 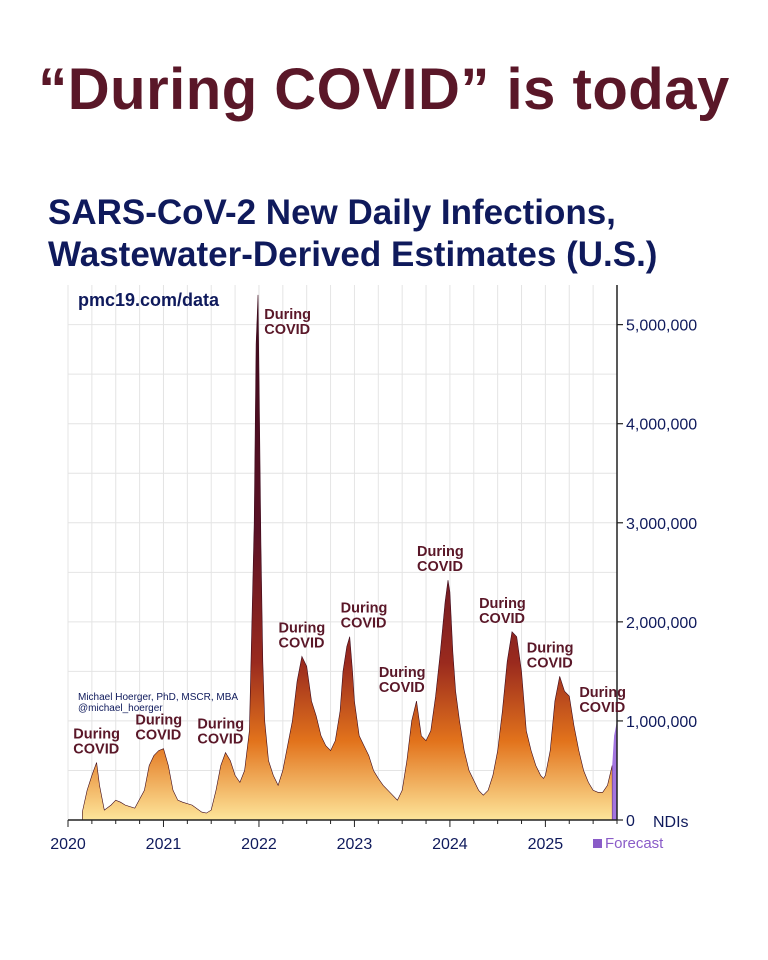 I want to click on x-tick-label: 2021, so click(x=164, y=844).